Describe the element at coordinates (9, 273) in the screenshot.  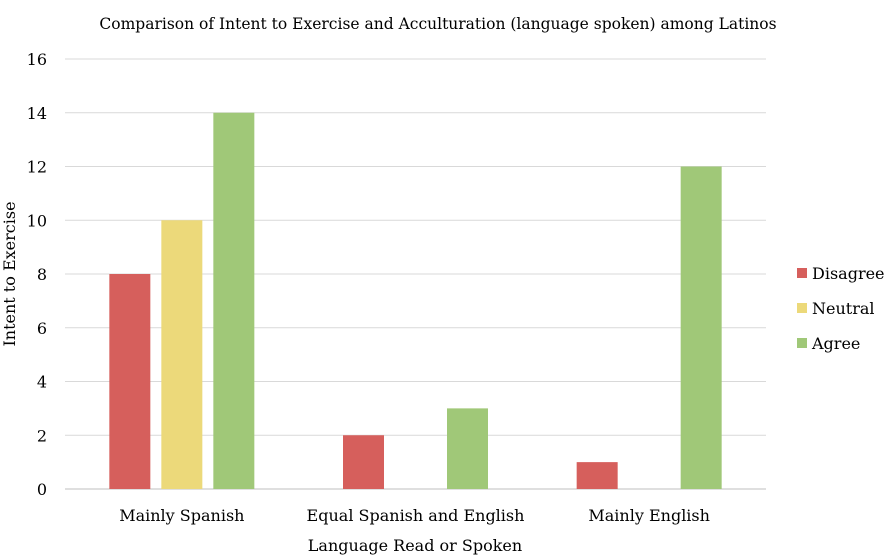
I see `y-axis-label: Intent to Exercise` at that location.